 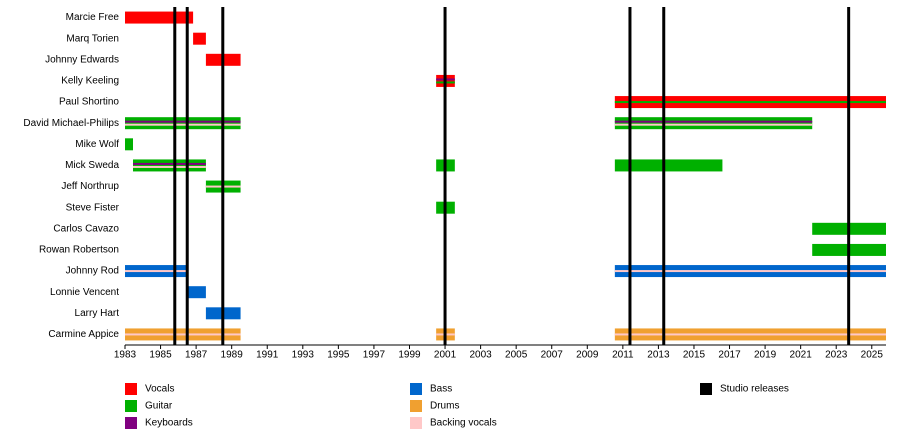 What do you see at coordinates (445, 355) in the screenshot?
I see `x-tick-label: 2001` at bounding box center [445, 355].